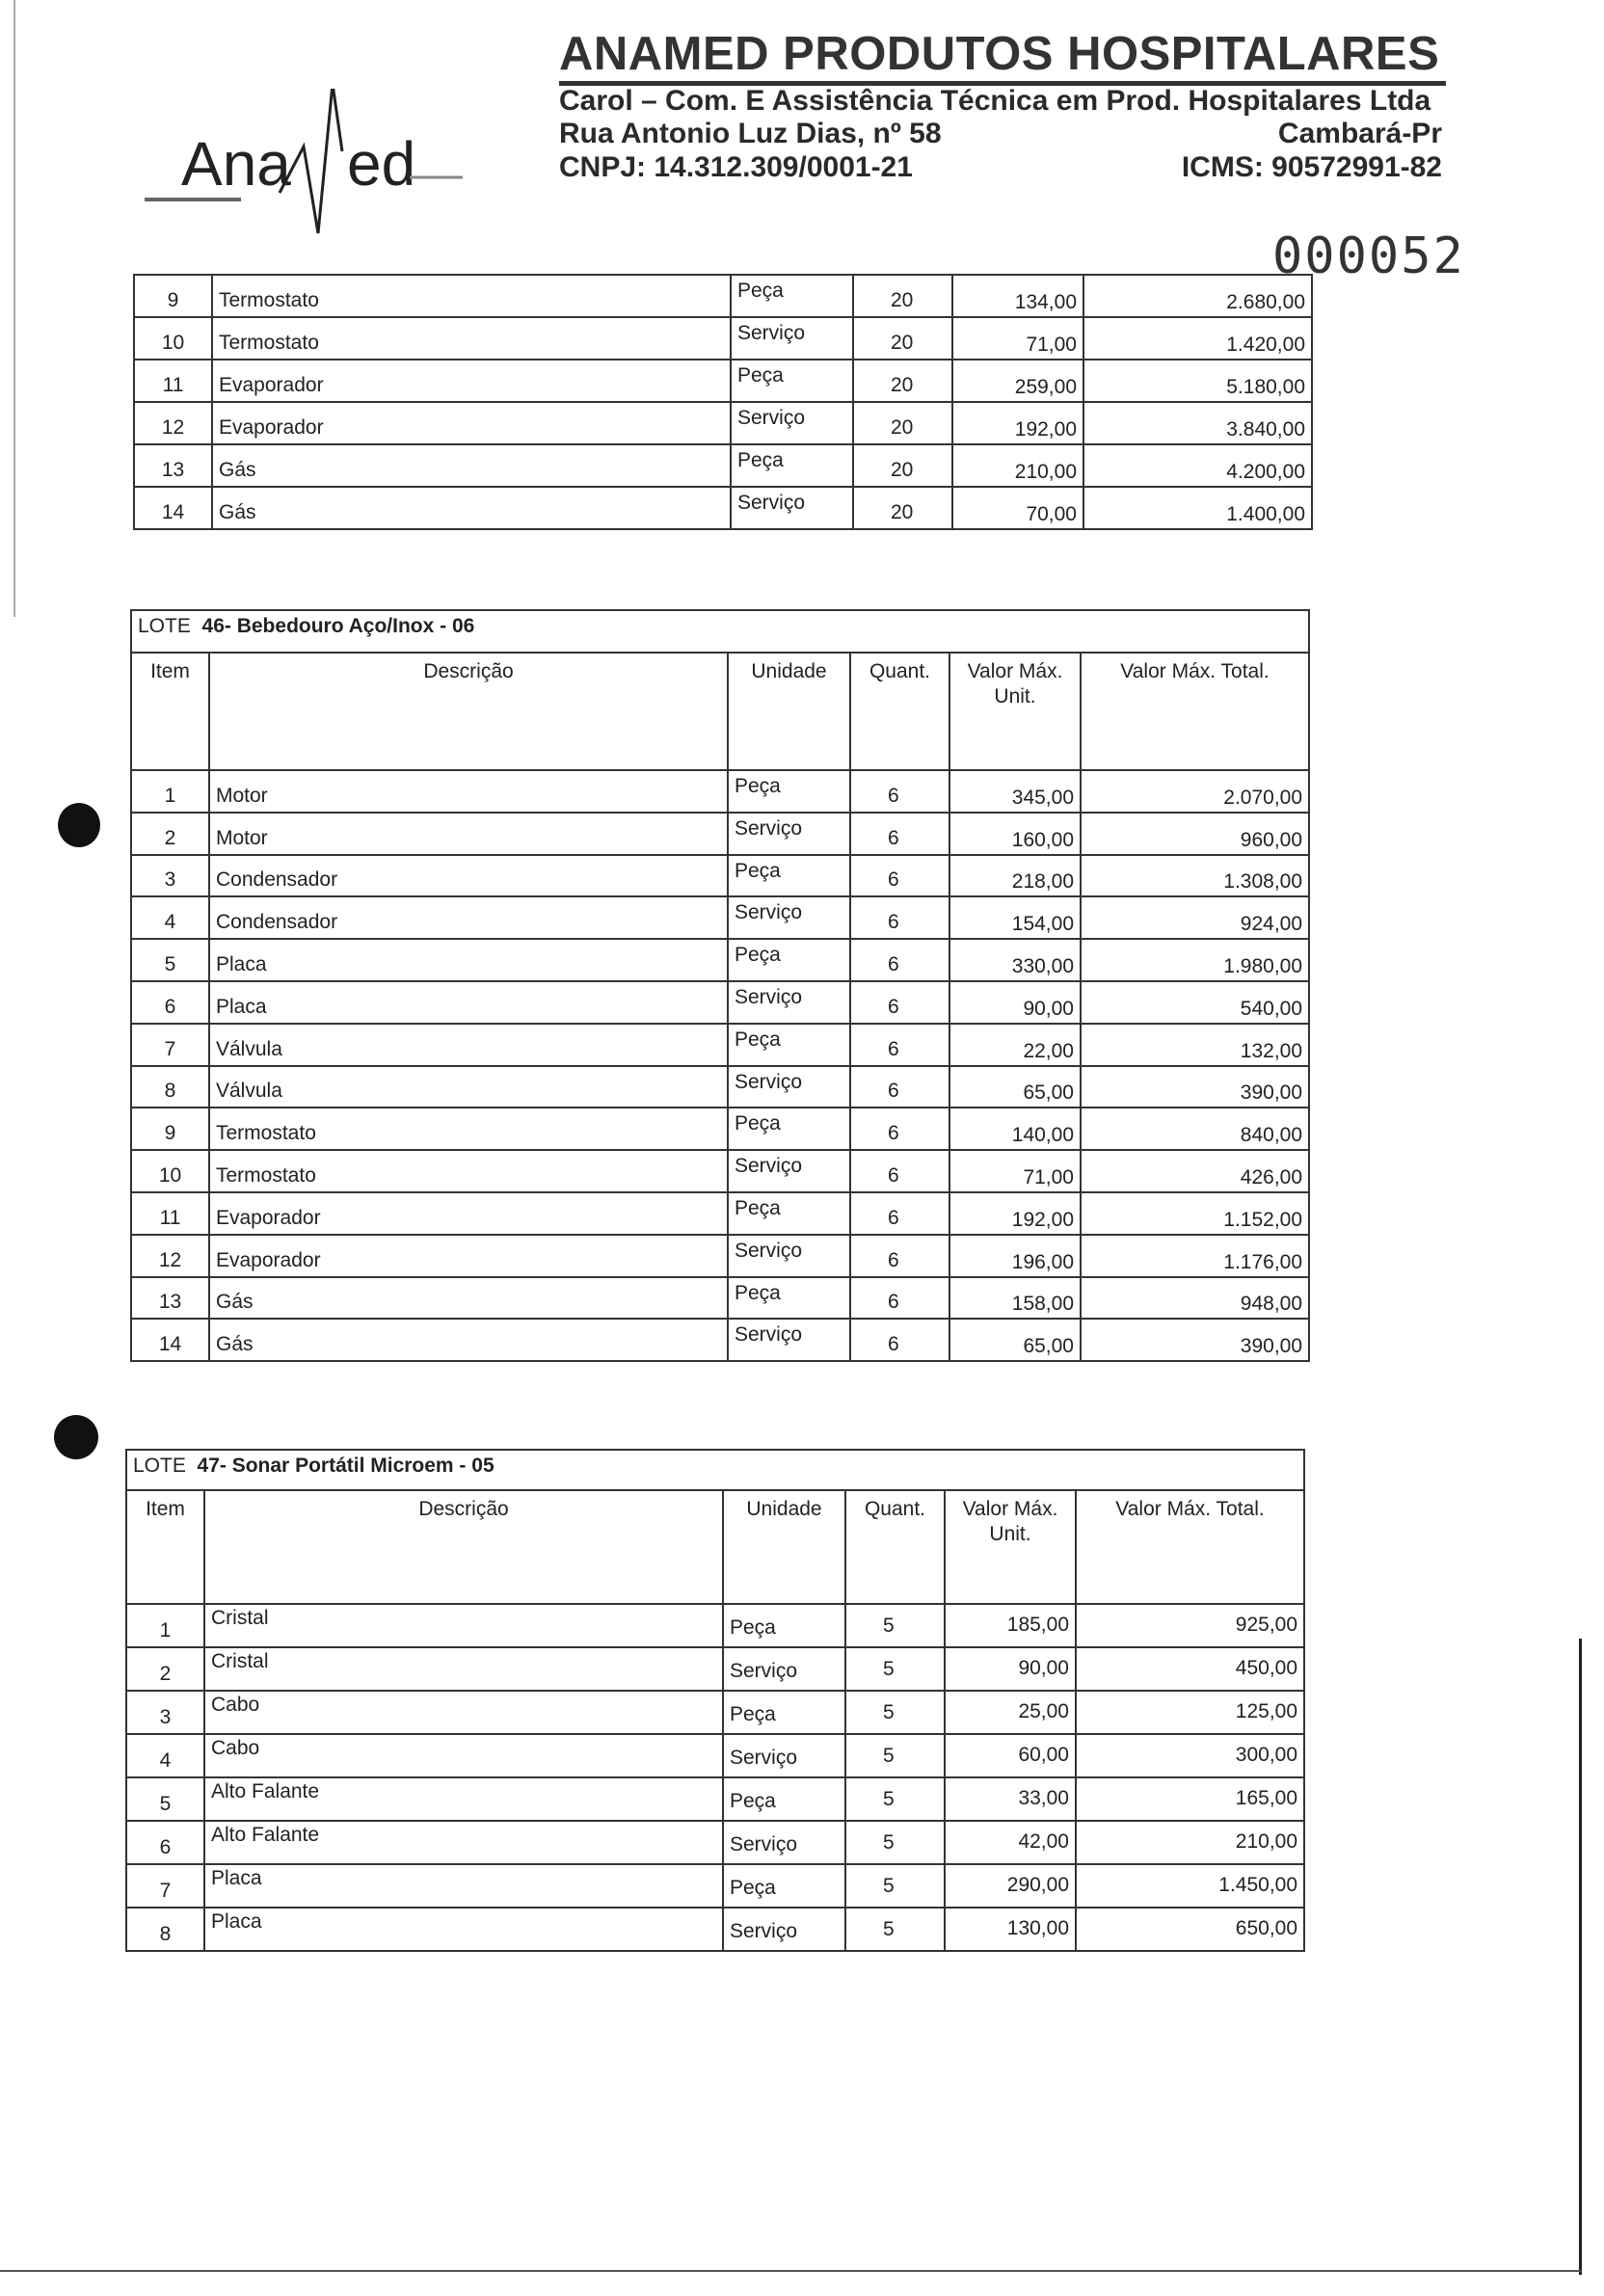  I want to click on table-row: 11 Evaporador Peça 20 259,00 5.180,00, so click(723, 381).